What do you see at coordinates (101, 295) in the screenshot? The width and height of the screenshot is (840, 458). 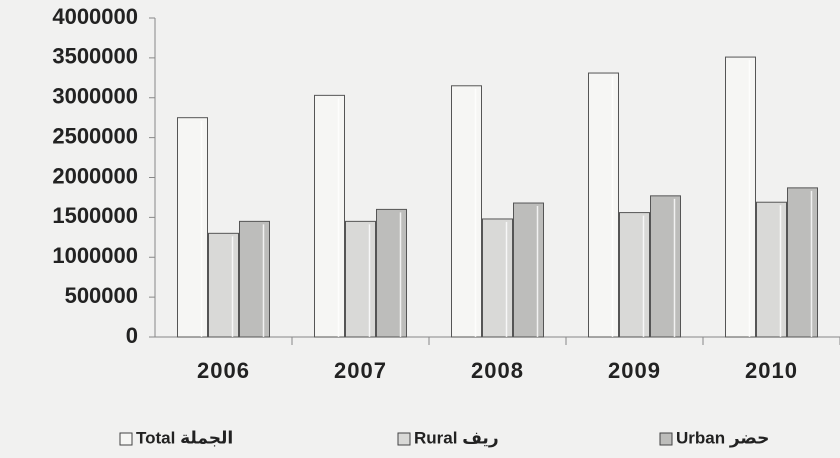 I see `y-tick-label: 500000` at bounding box center [101, 295].